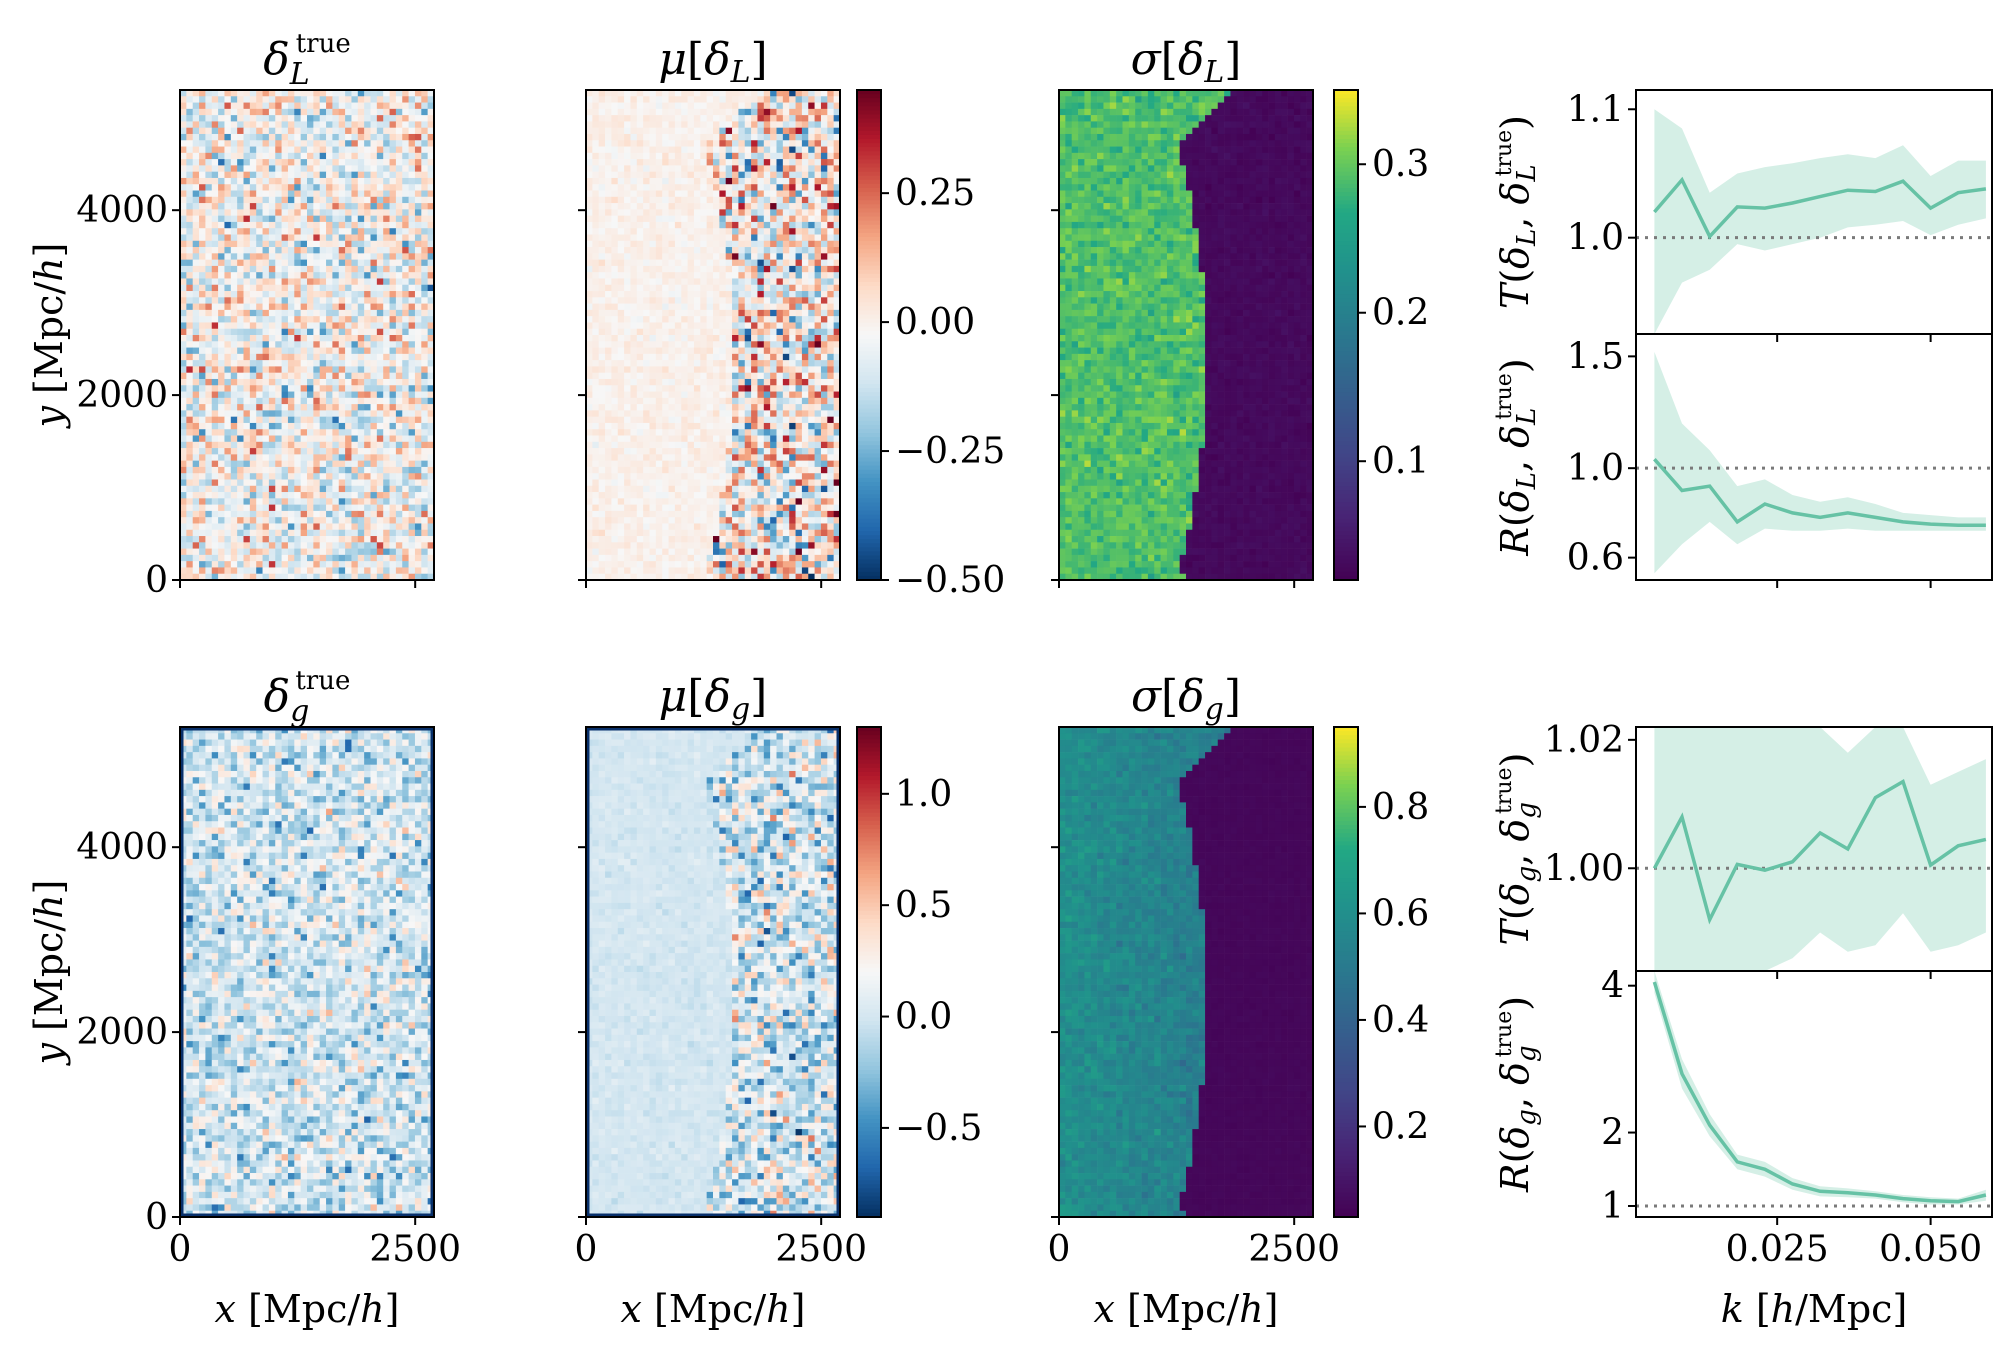 The height and width of the screenshot is (1350, 2003). What do you see at coordinates (1186, 62) in the screenshot?
I see `map-title: σ[δL]` at bounding box center [1186, 62].